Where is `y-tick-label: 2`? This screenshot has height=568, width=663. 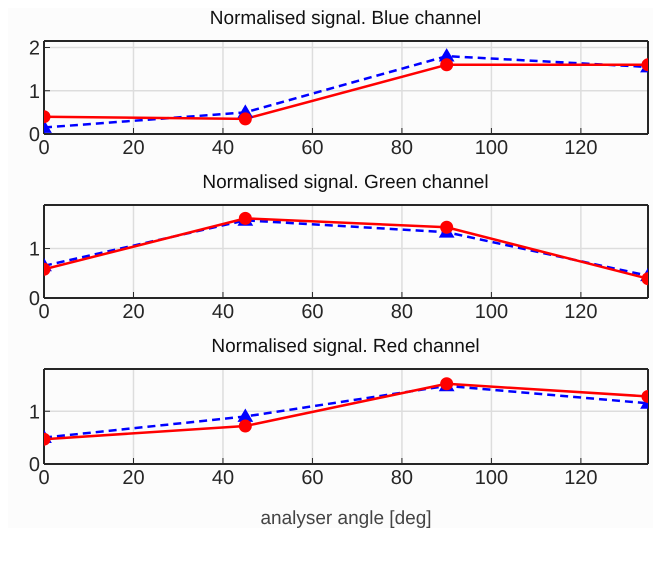 y-tick-label: 2 is located at coordinates (34, 49).